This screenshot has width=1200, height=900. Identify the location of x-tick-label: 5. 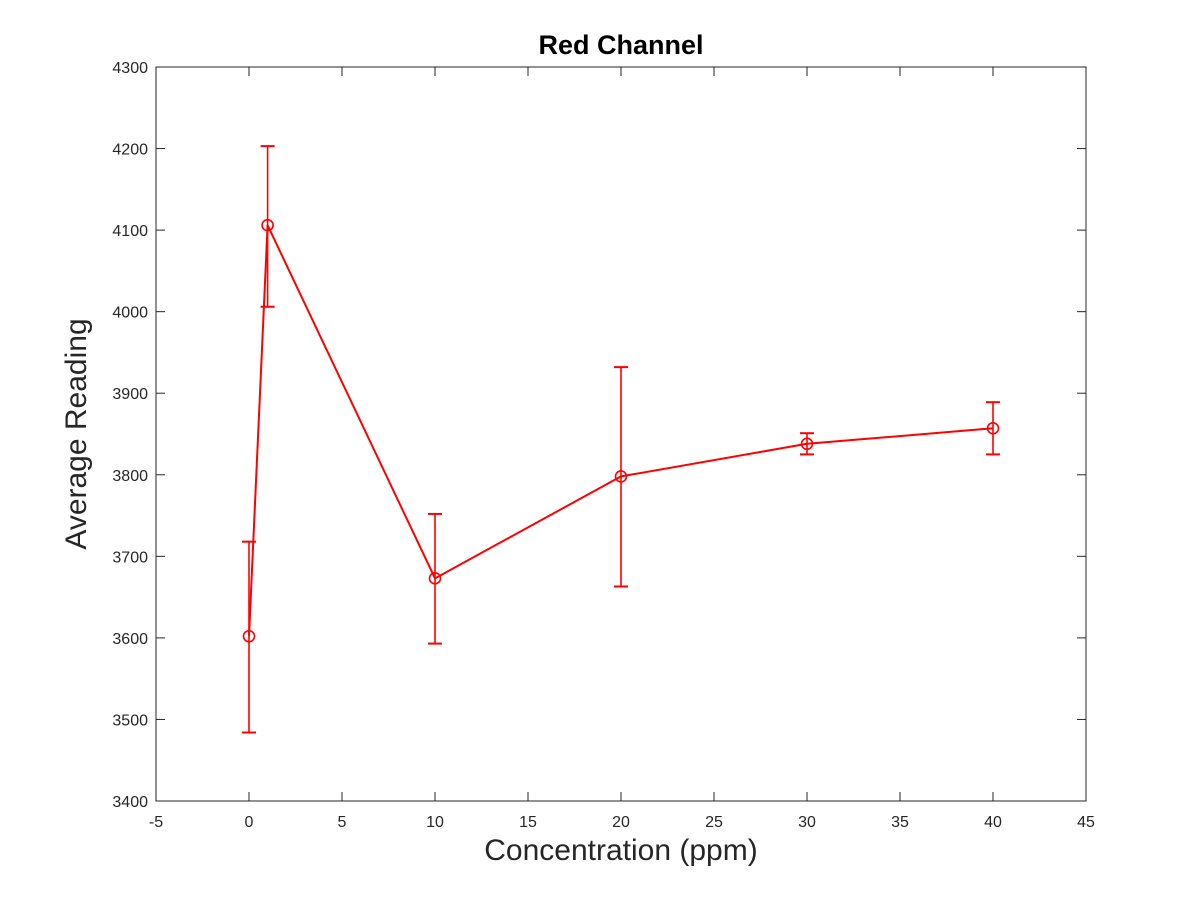
(342, 822).